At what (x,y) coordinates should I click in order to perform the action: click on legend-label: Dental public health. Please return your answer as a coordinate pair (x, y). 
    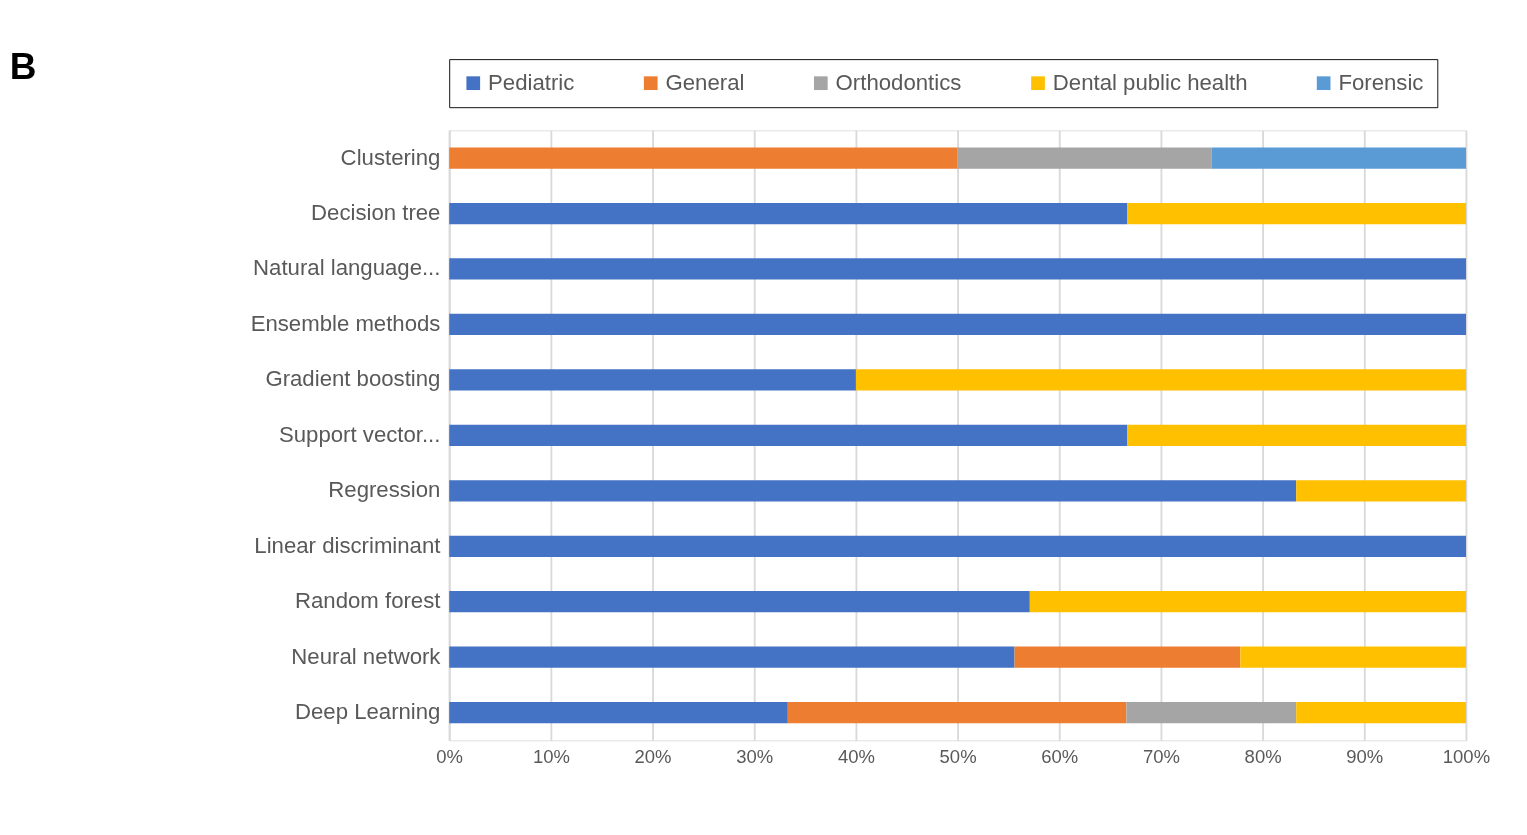
    Looking at the image, I should click on (1150, 82).